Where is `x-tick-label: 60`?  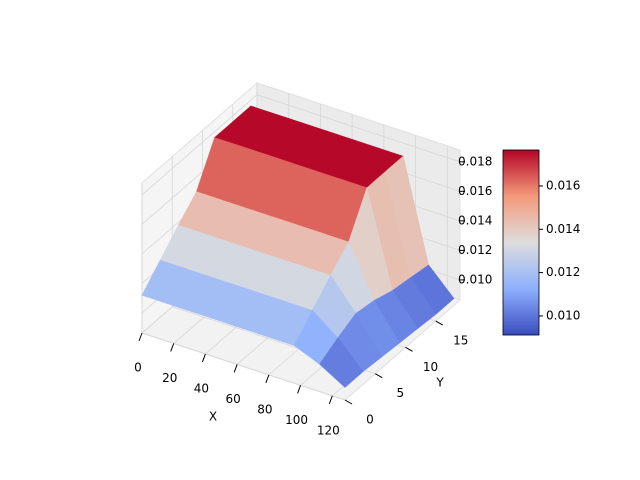 x-tick-label: 60 is located at coordinates (233, 399).